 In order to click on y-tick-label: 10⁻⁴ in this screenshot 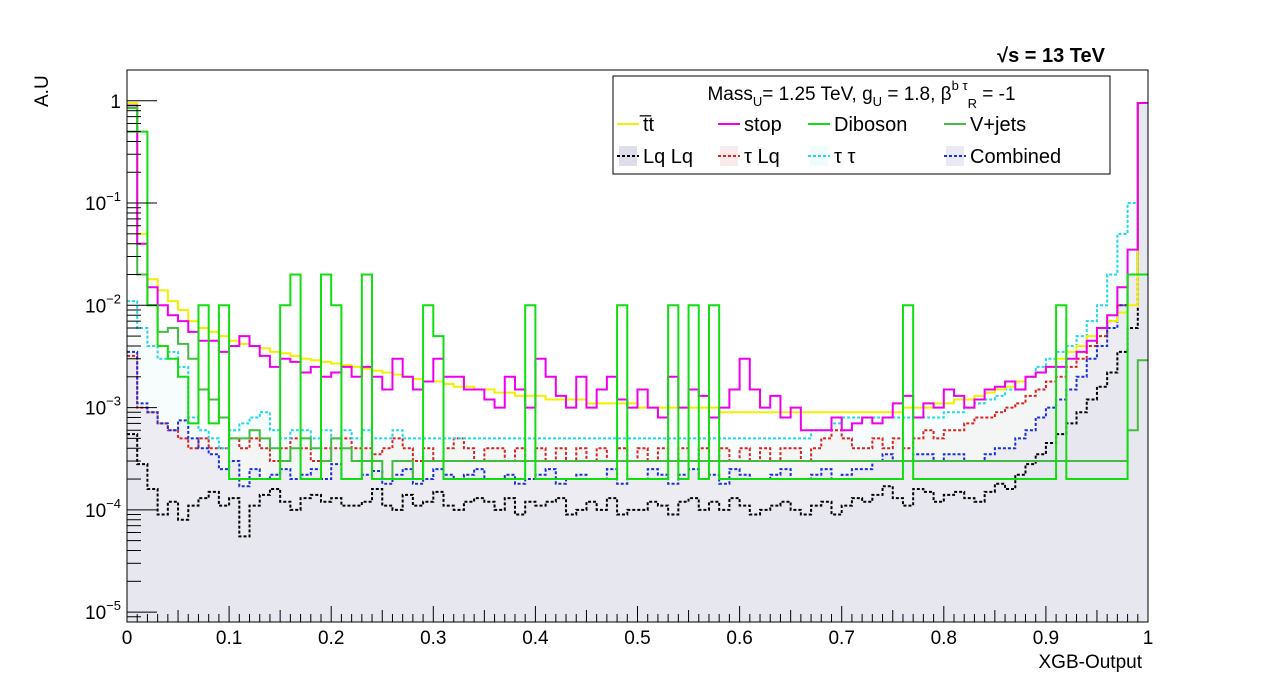, I will do `click(103, 509)`.